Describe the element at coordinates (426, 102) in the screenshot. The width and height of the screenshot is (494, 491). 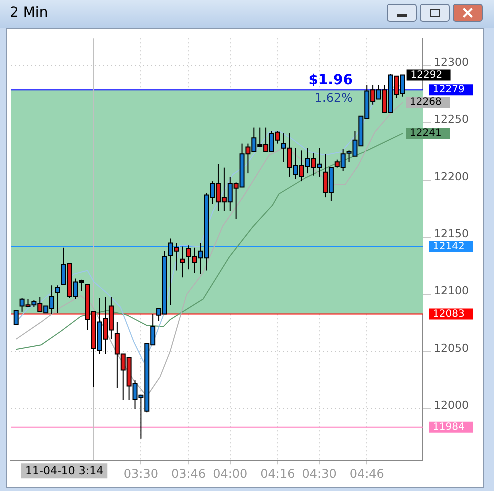
I see `data-label: 12268` at that location.